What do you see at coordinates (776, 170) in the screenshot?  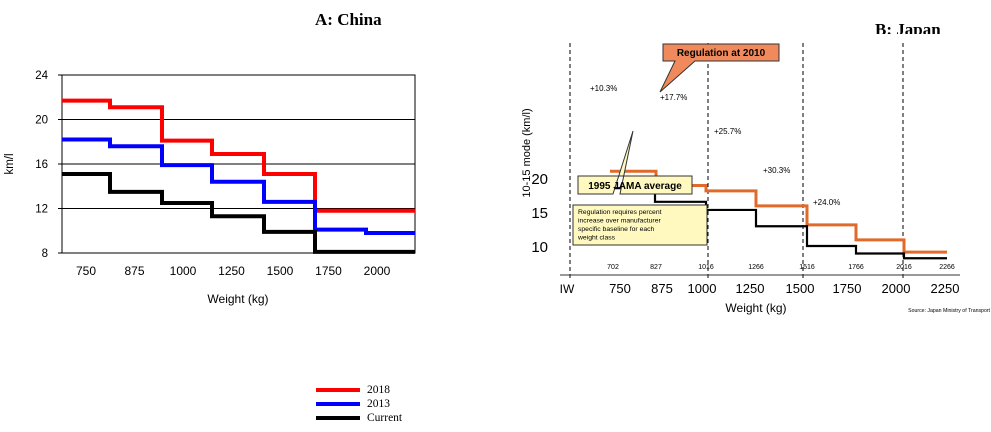 I see `percent-label: +30.3%` at bounding box center [776, 170].